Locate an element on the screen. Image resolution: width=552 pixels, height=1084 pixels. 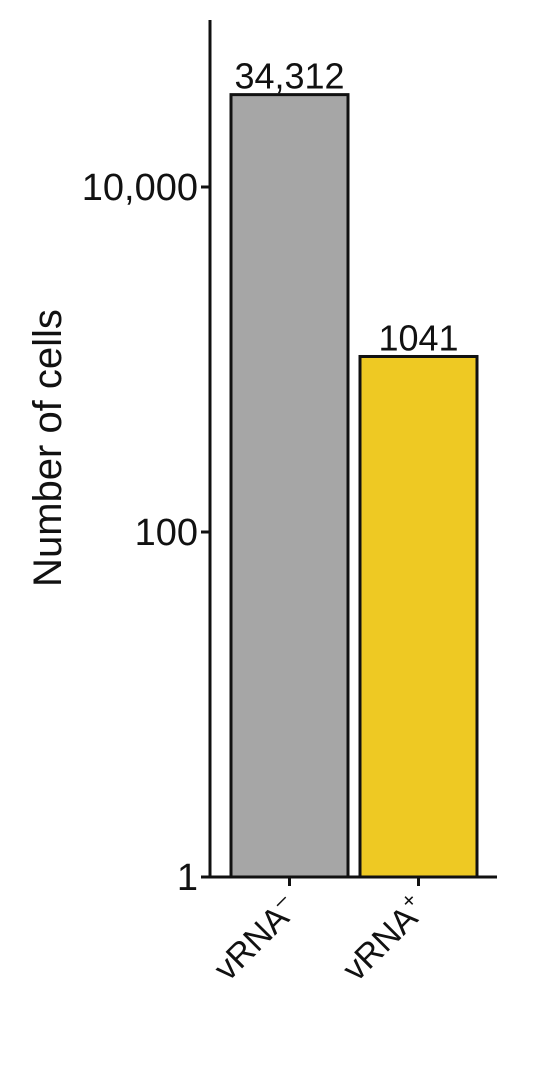
y-tick-label: 1 is located at coordinates (187, 878).